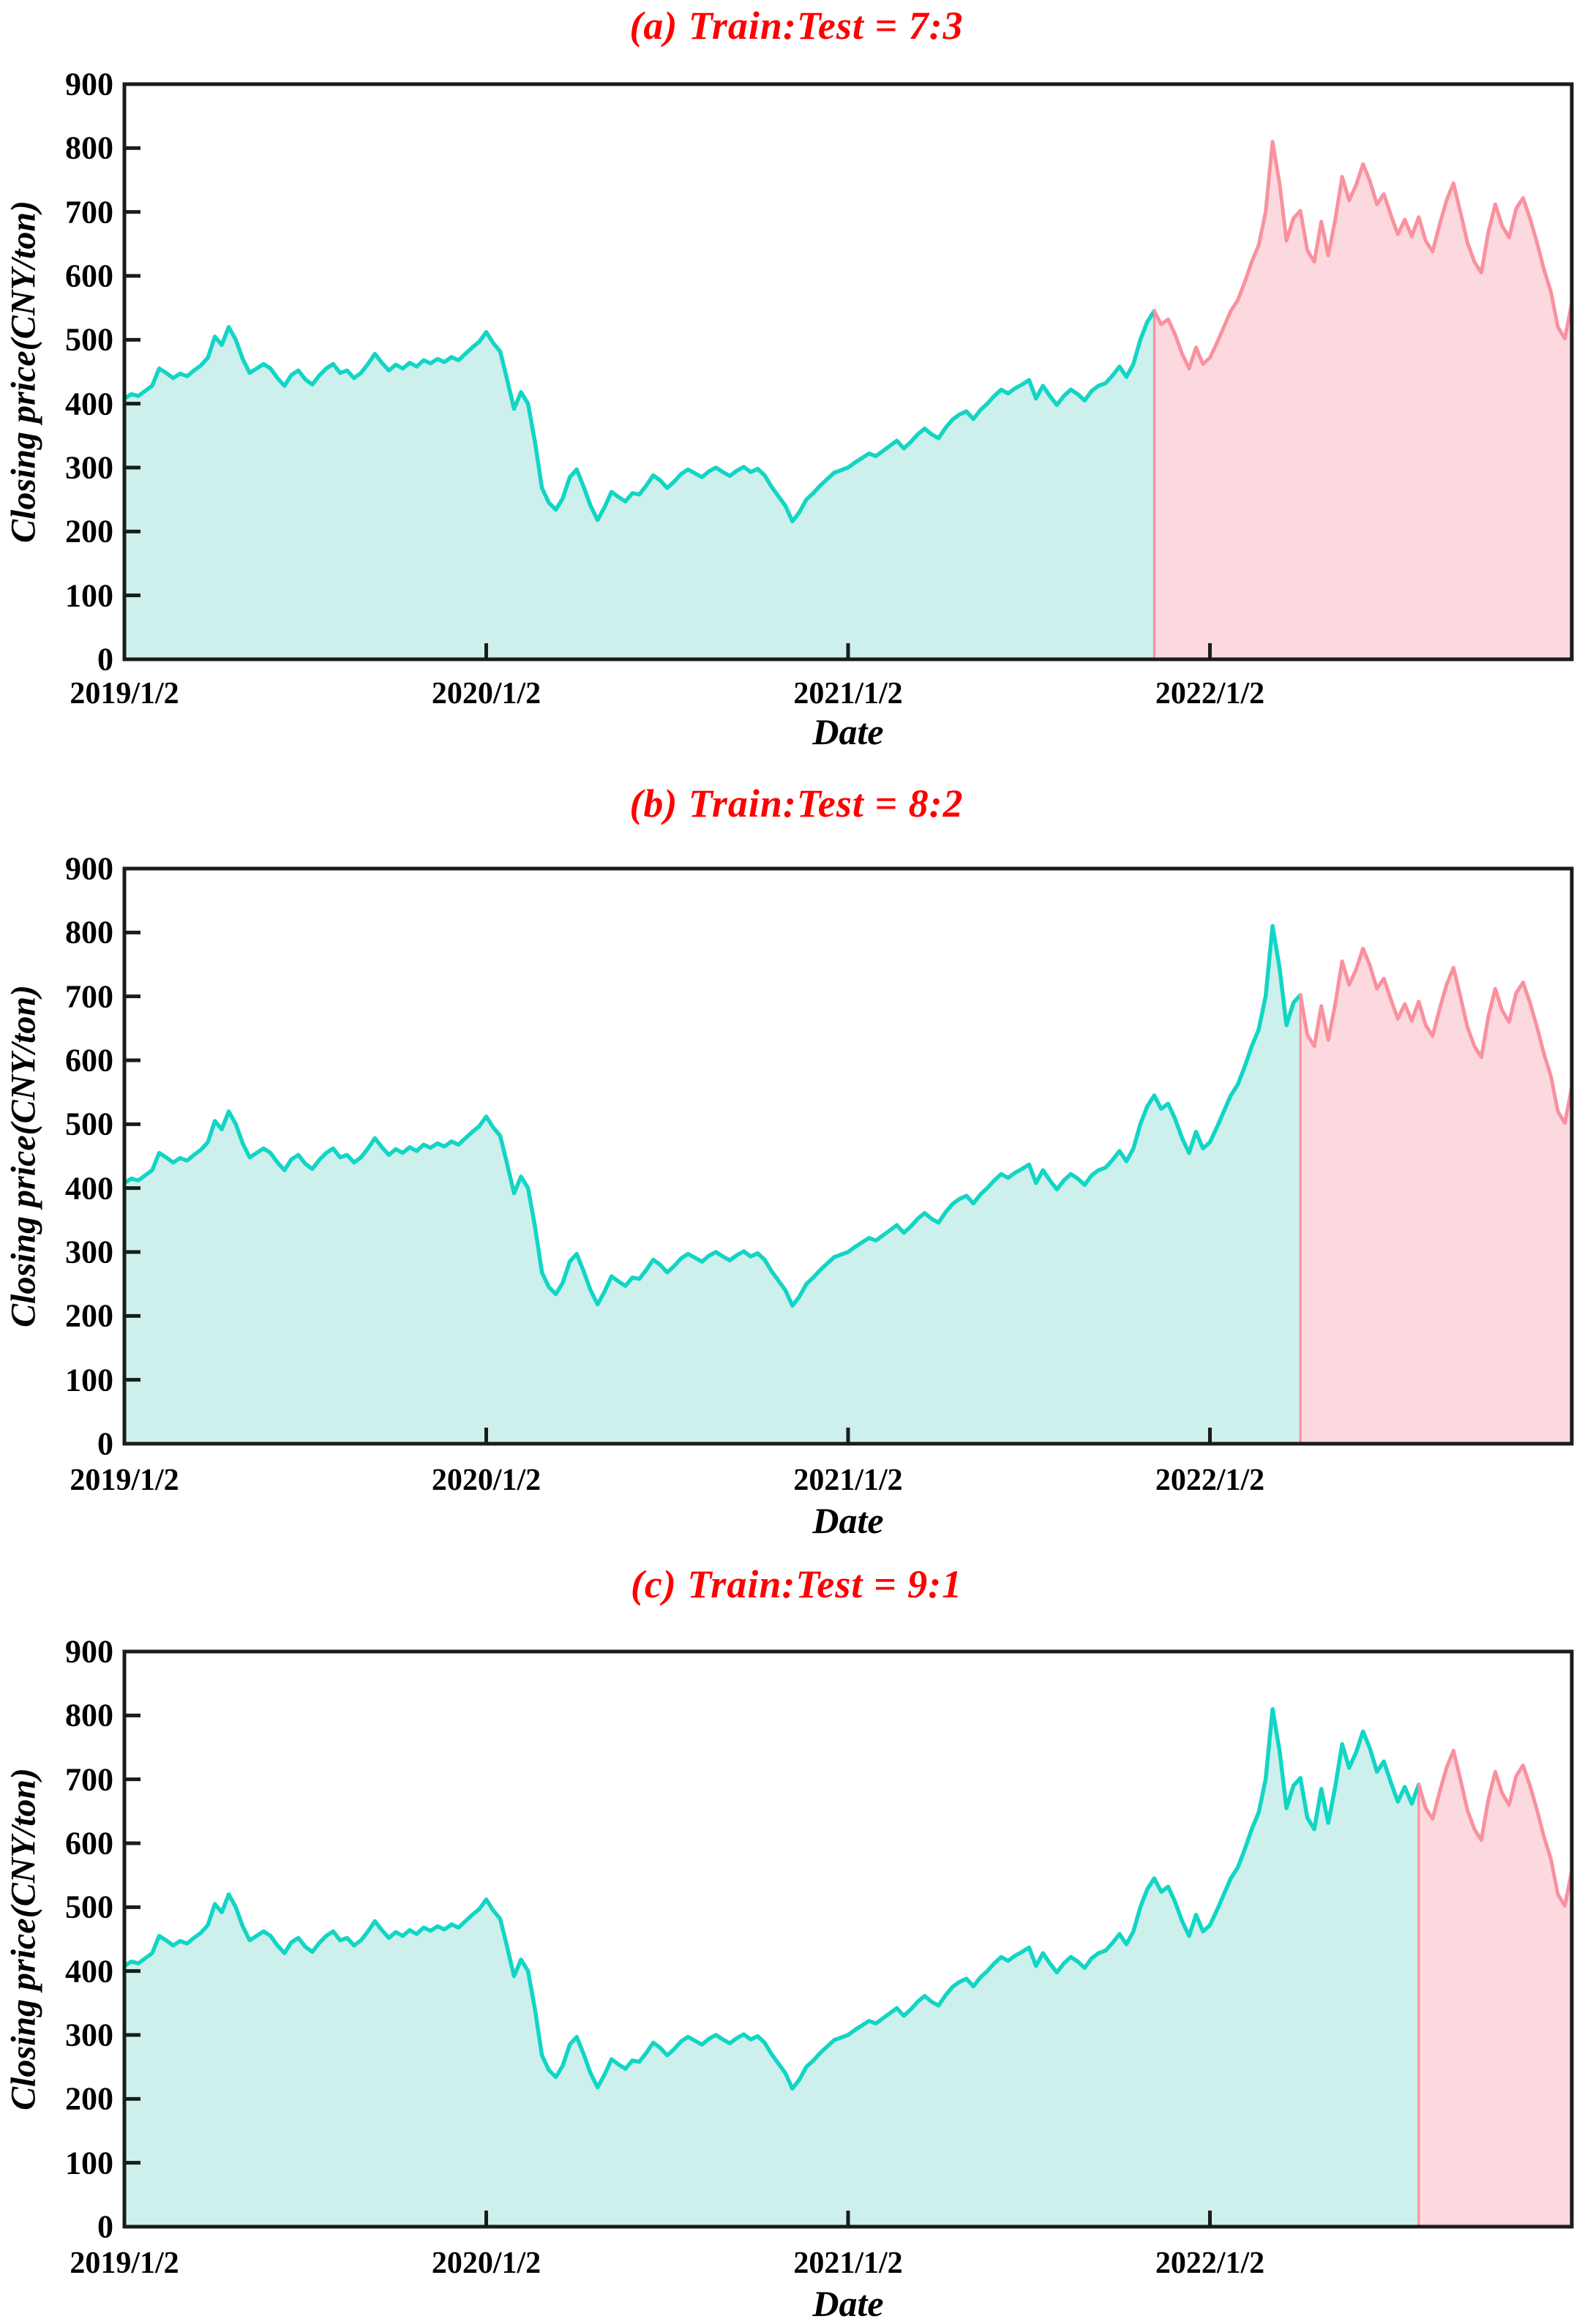  I want to click on test-area-a, so click(1363, 400).